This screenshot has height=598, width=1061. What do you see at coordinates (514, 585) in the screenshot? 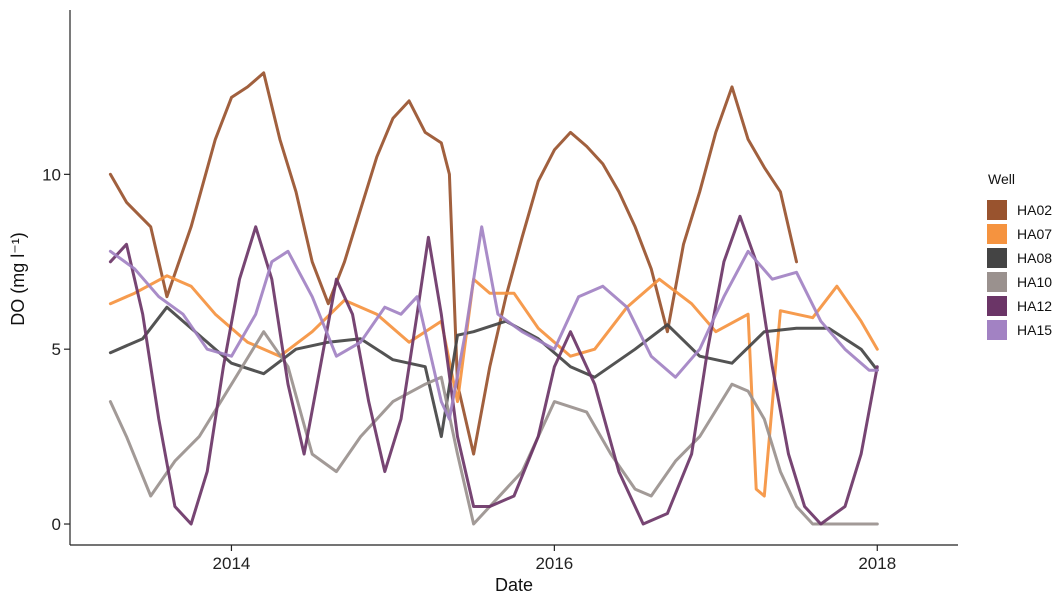
I see `x-axis-title: Date` at bounding box center [514, 585].